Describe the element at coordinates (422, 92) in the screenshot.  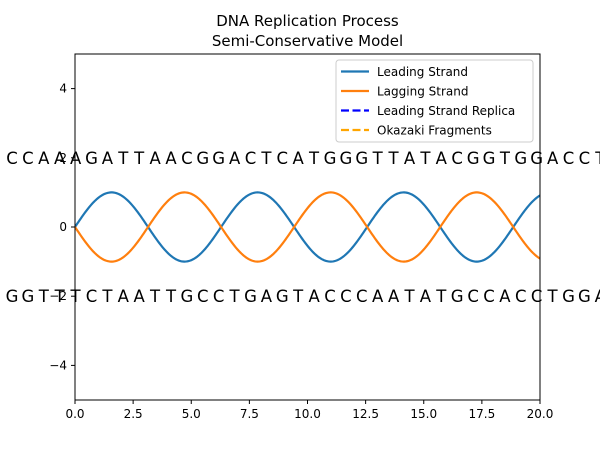
I see `legend-label-2: Lagging Strand` at that location.